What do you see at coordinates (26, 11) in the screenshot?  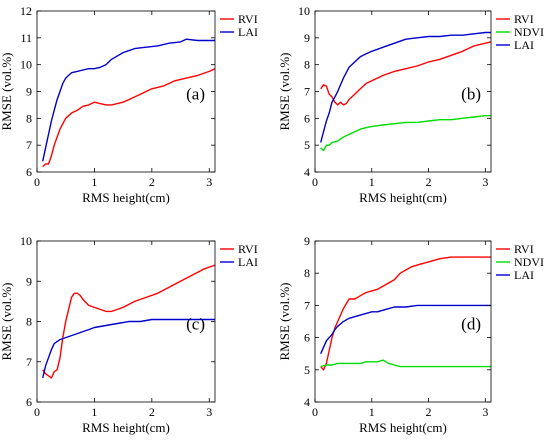 I see `y-tick-label: 12` at bounding box center [26, 11].